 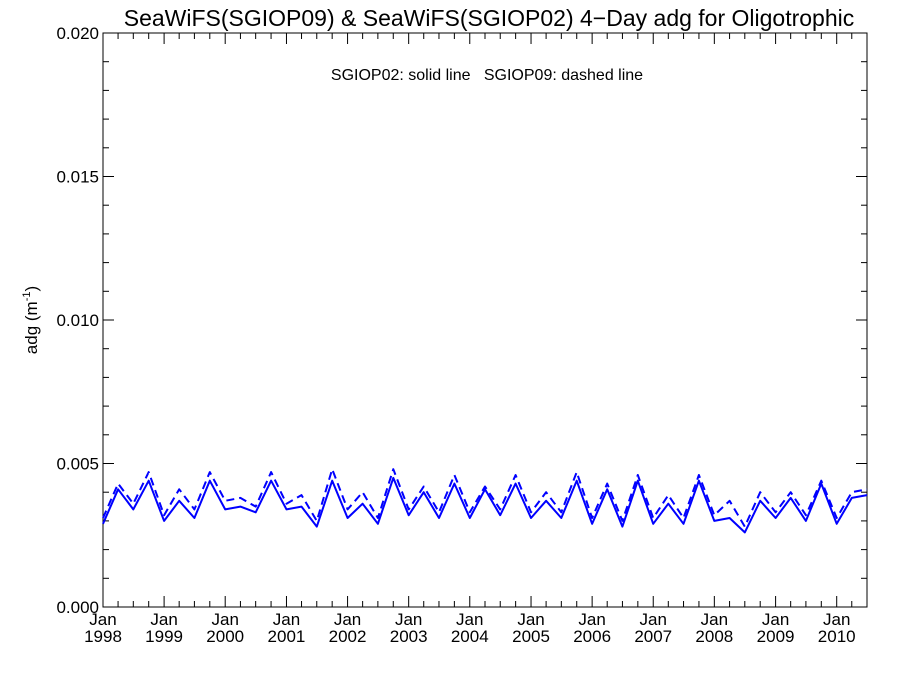 What do you see at coordinates (77, 33) in the screenshot?
I see `y-tick-label: 0.020` at bounding box center [77, 33].